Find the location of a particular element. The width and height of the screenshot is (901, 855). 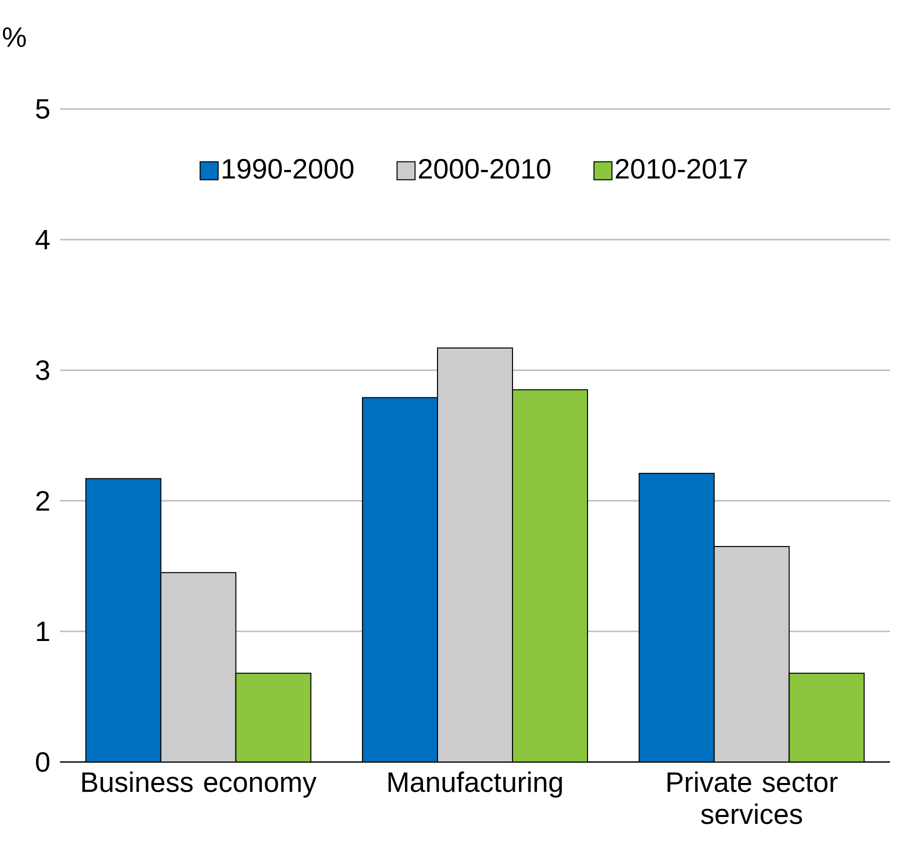

y-tick-label: 1 is located at coordinates (43, 632).